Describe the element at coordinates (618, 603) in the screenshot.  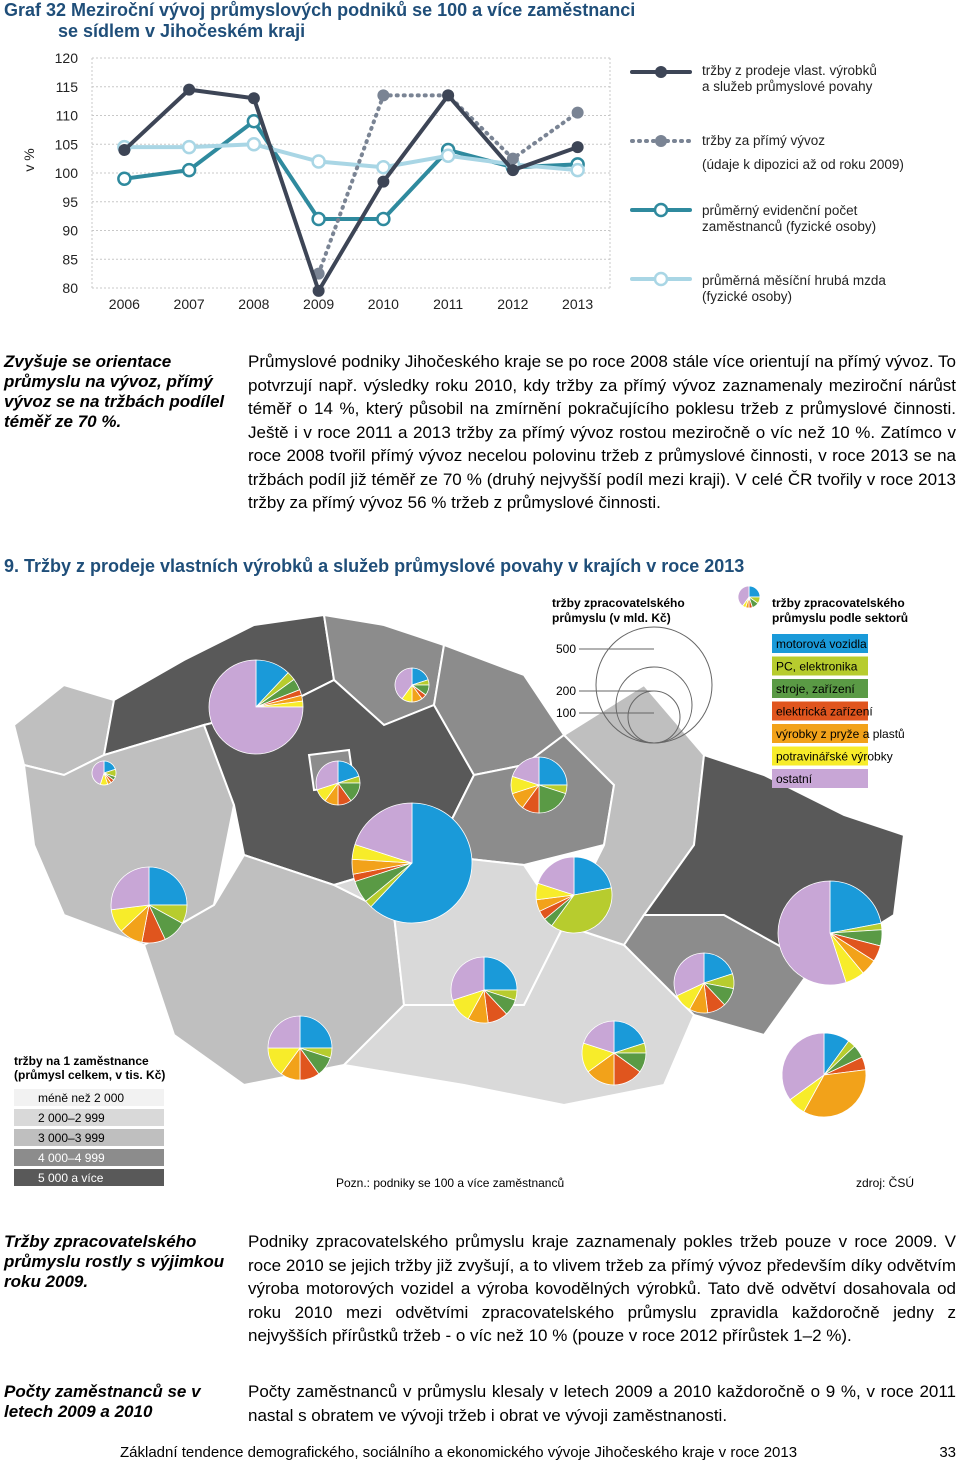
I see `size-legend-title-1: tržby zpracovatelského` at that location.